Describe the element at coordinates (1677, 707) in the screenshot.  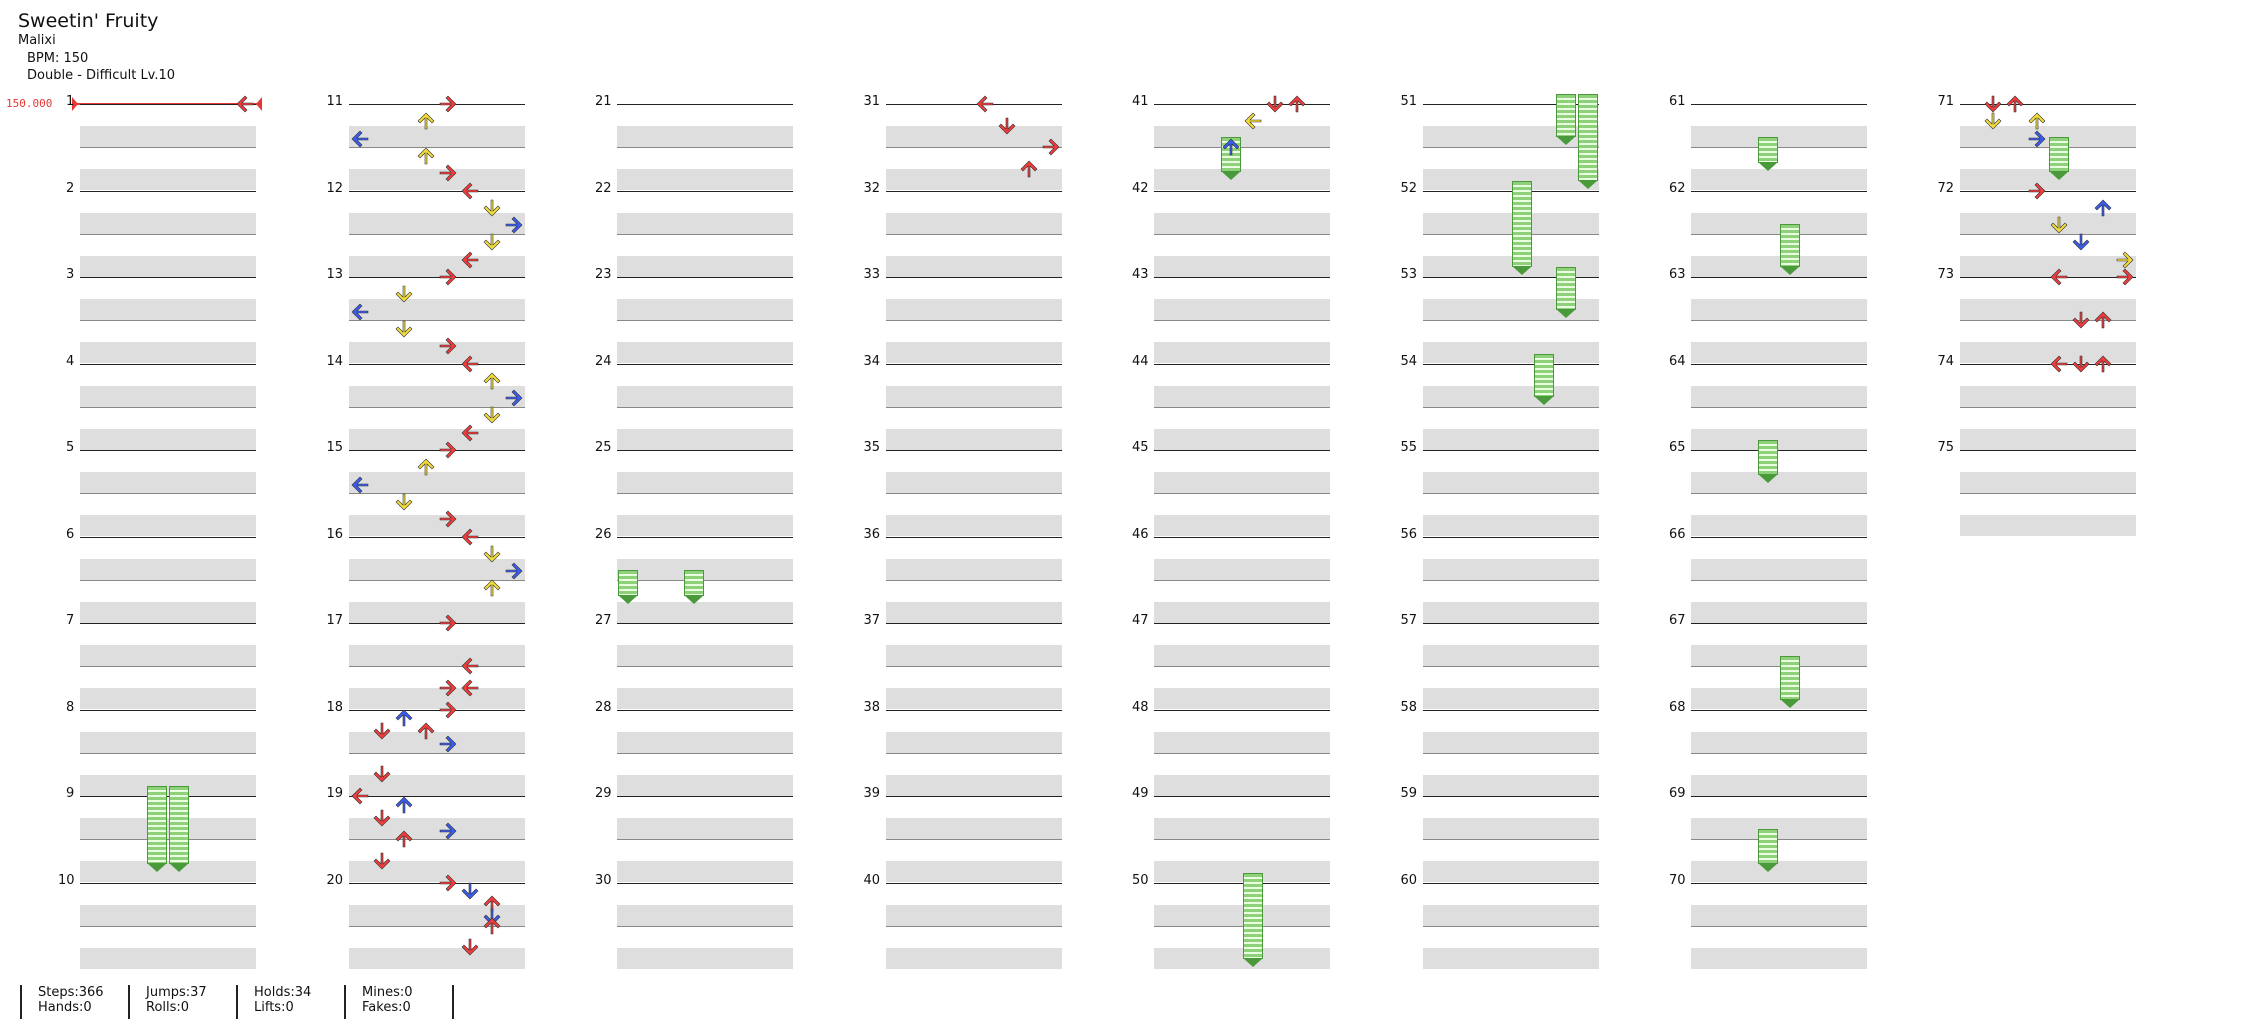
I see `measure-number: 68` at that location.